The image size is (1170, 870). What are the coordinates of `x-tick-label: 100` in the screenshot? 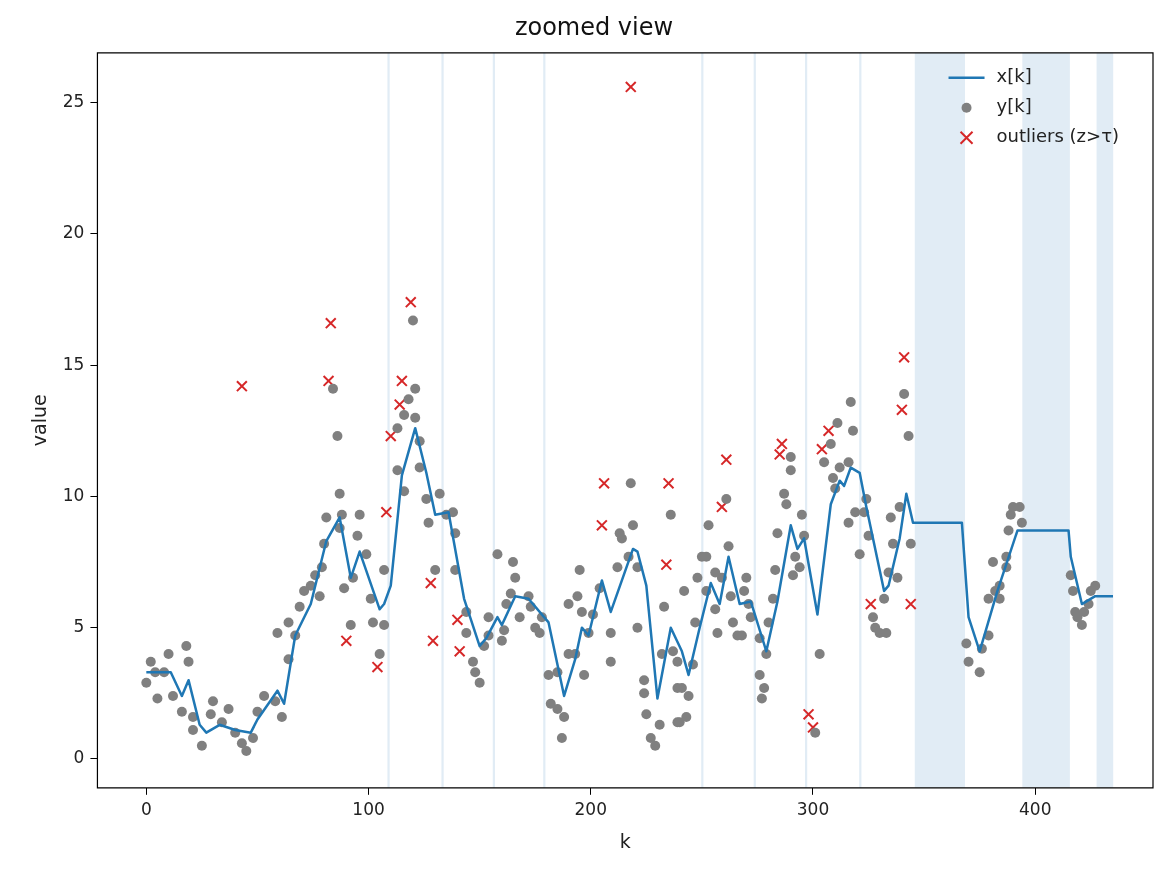 It's located at (368, 809).